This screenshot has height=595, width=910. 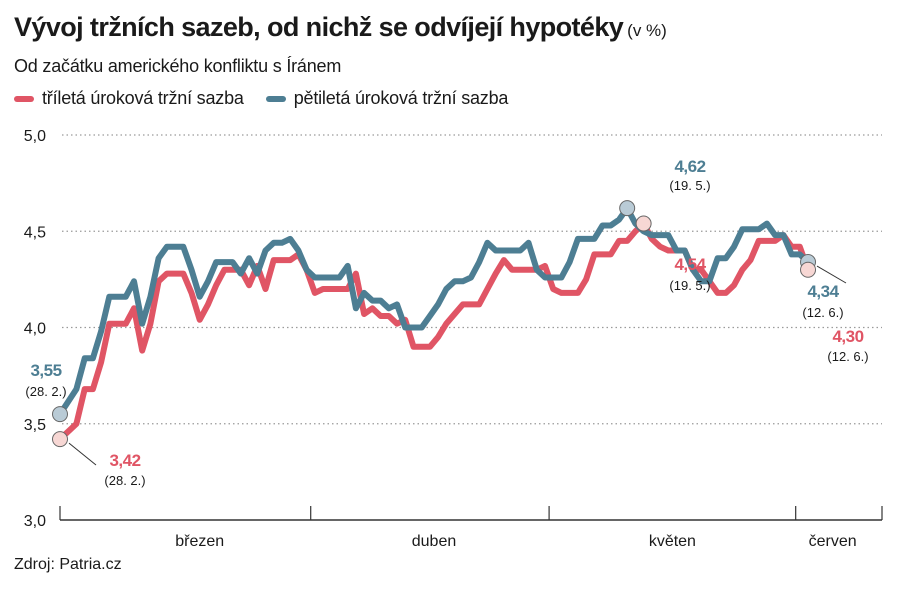 I want to click on x-tick-label: duben, so click(x=434, y=541).